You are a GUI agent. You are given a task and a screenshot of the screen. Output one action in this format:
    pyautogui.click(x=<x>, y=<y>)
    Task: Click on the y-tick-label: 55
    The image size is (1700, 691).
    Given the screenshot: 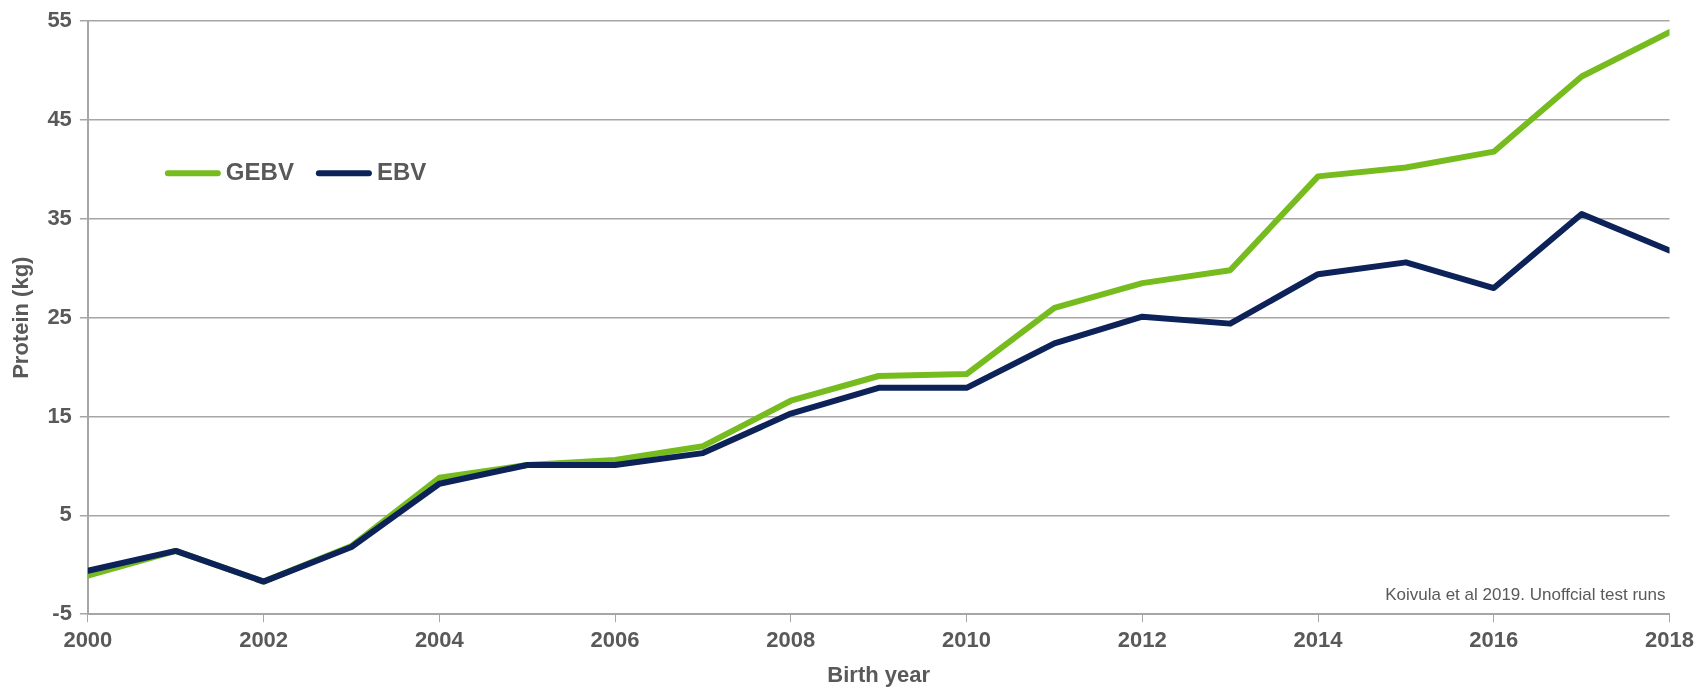 What is the action you would take?
    pyautogui.click(x=59, y=20)
    